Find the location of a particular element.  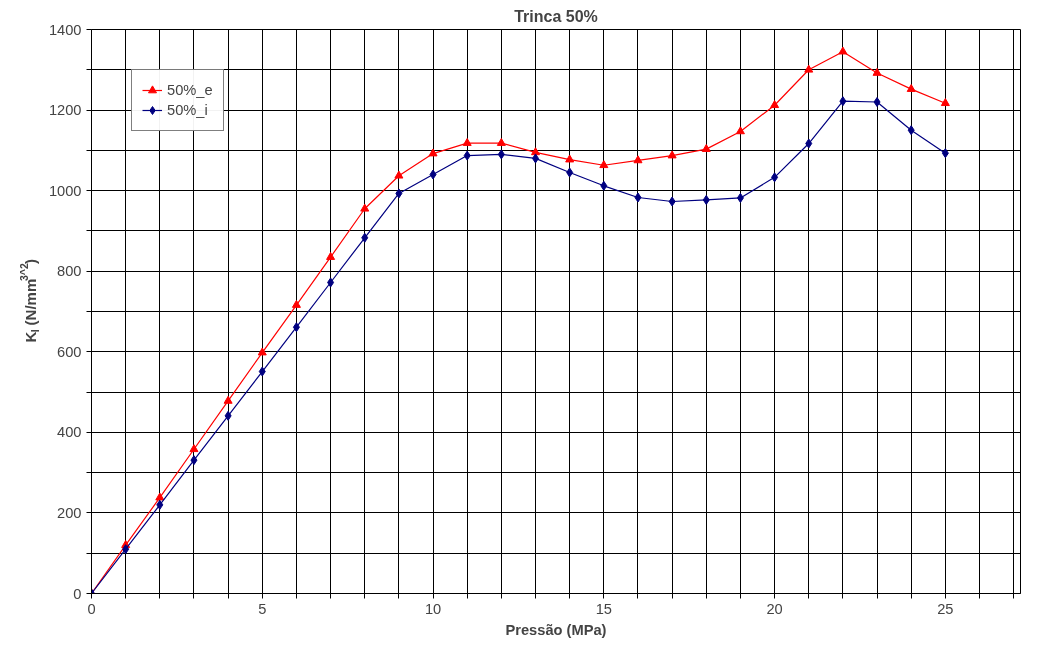

x-tick-label: 0 is located at coordinates (91, 608).